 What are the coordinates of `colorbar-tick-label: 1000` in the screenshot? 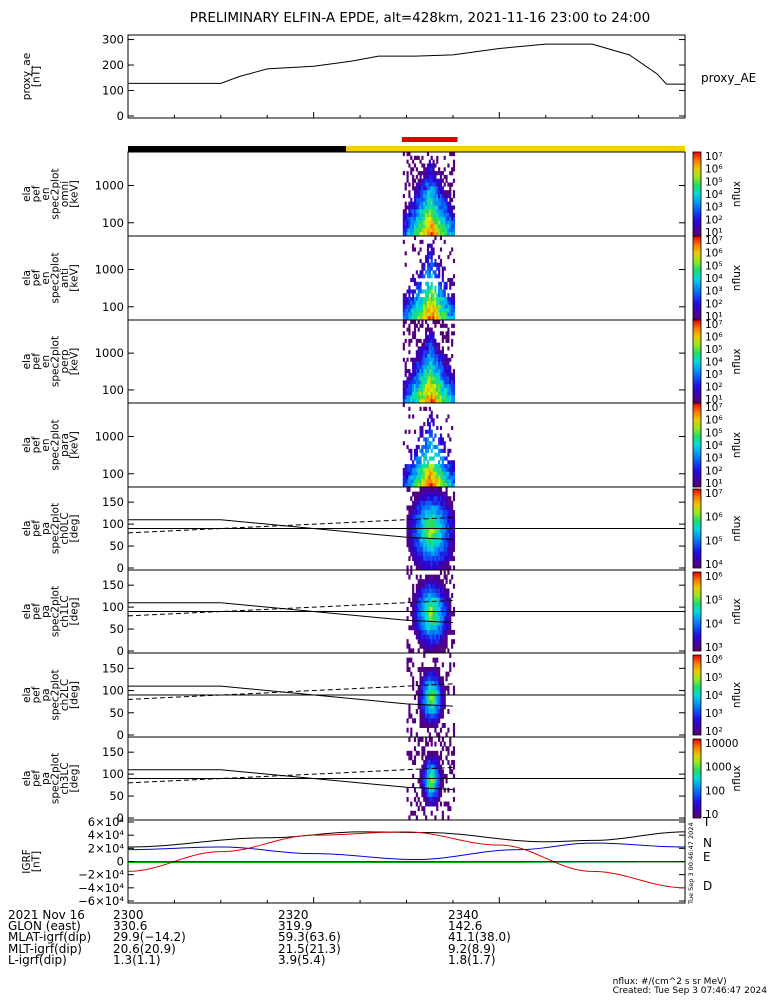 It's located at (718, 768).